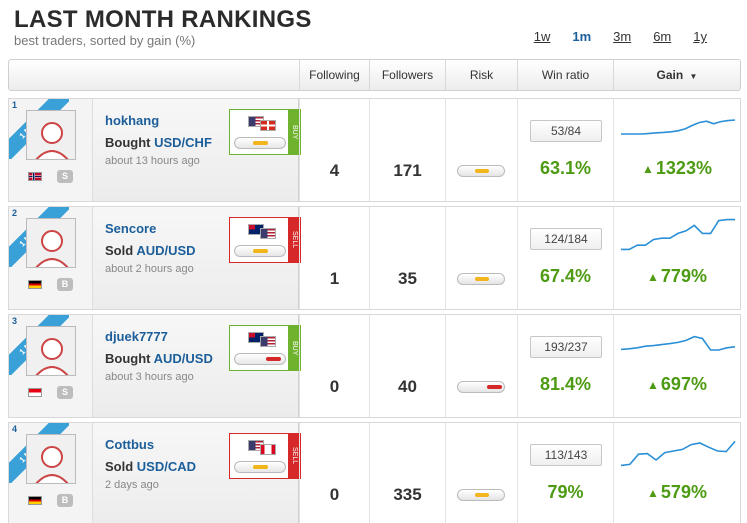 Image resolution: width=747 pixels, height=523 pixels. I want to click on column-header-followers: Followers, so click(407, 75).